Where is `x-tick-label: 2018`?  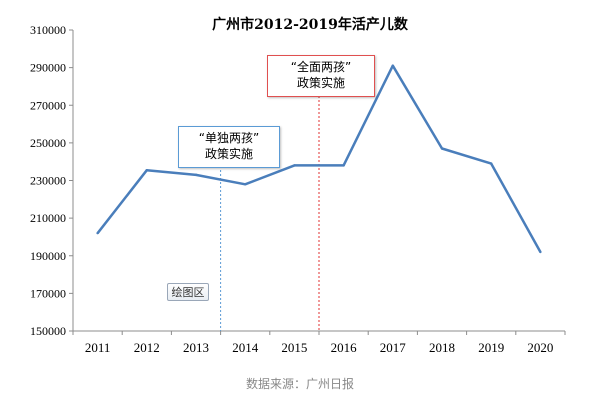
x-tick-label: 2018 is located at coordinates (442, 347).